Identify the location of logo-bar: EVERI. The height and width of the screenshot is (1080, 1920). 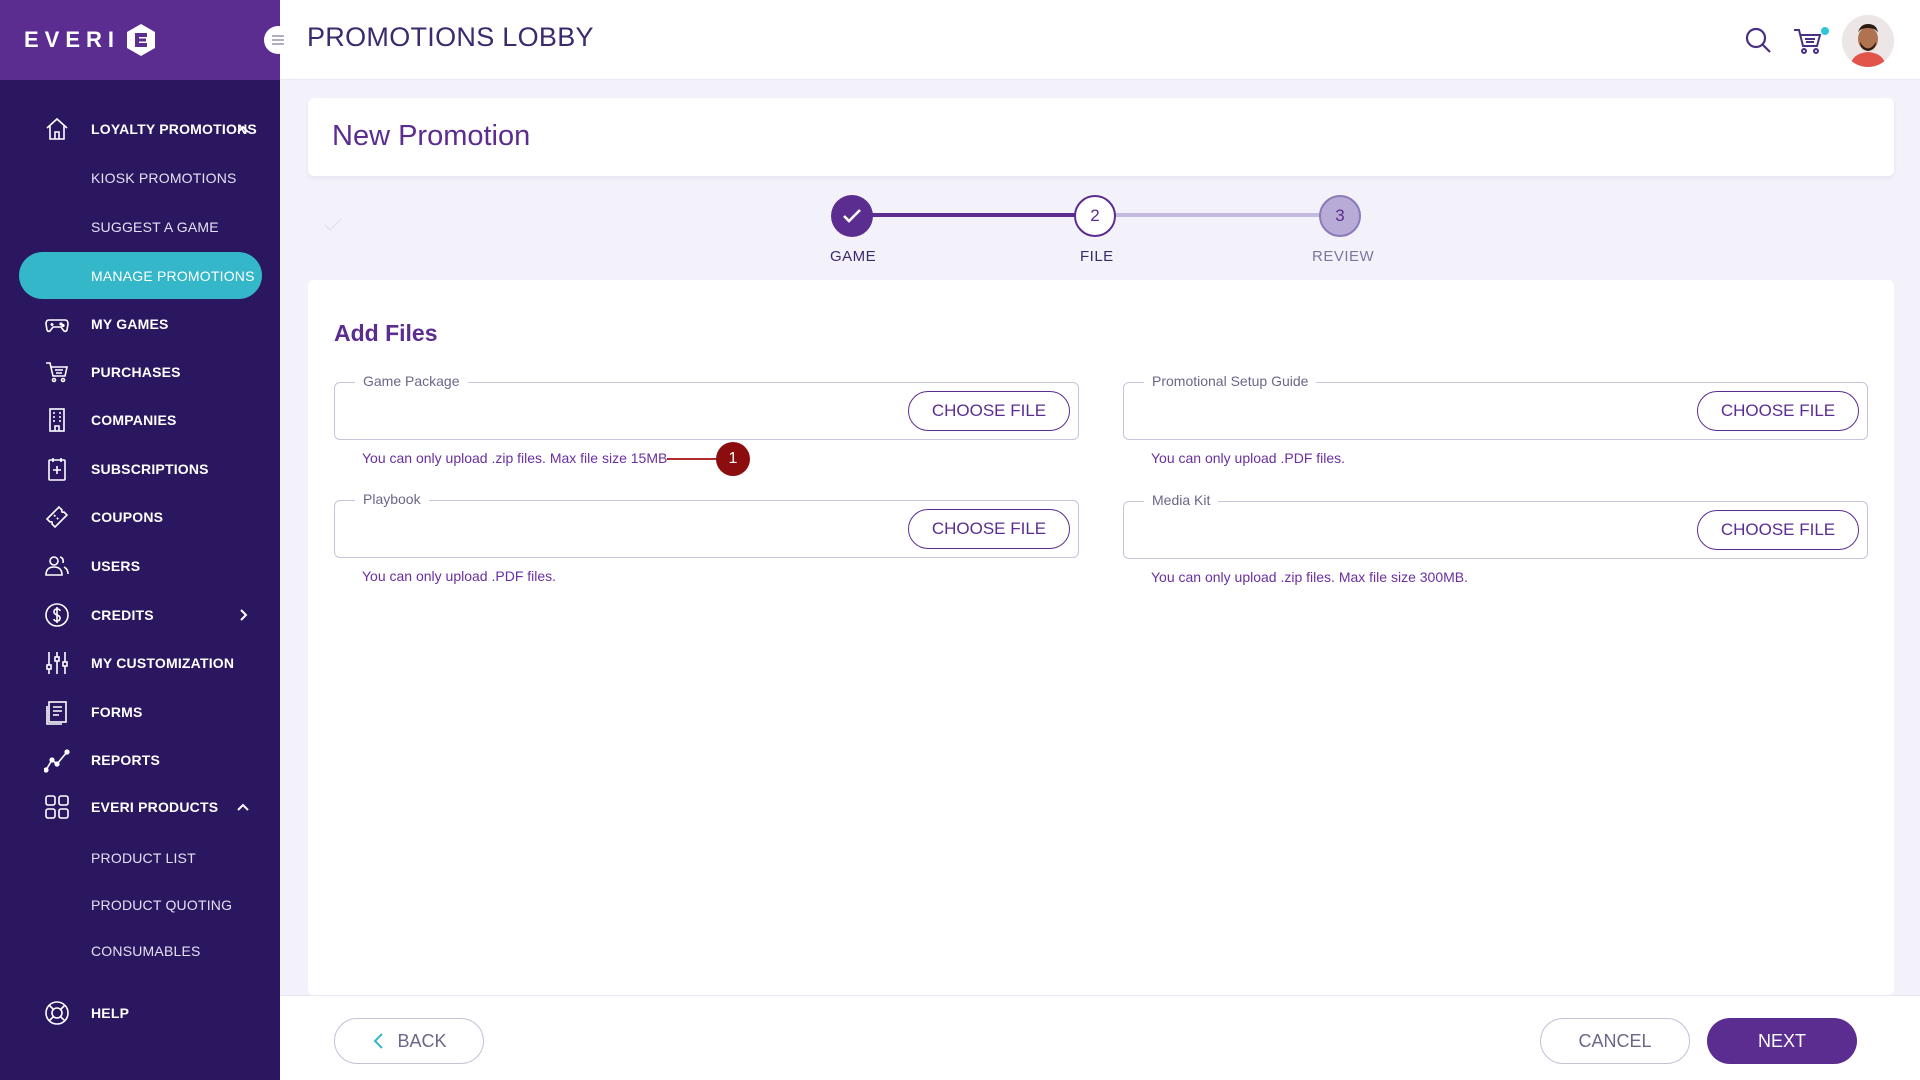
(140, 40).